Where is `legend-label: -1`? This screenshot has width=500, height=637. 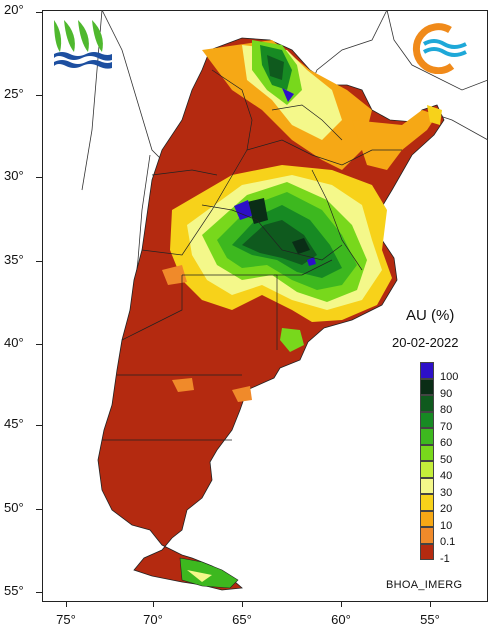
legend-label: -1 is located at coordinates (445, 558).